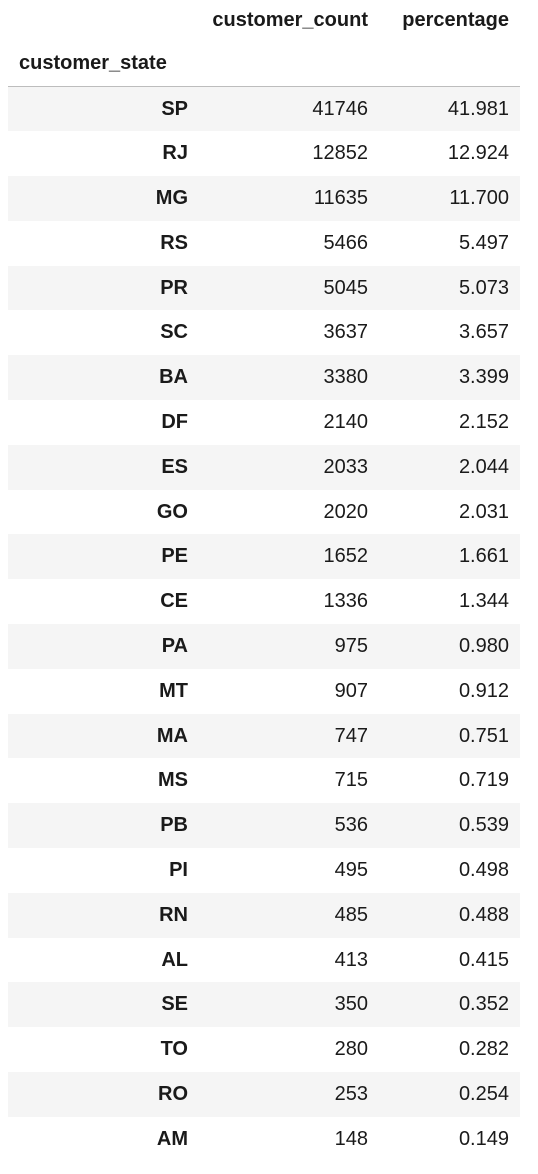  I want to click on column-header-percentage: percentage, so click(455, 19).